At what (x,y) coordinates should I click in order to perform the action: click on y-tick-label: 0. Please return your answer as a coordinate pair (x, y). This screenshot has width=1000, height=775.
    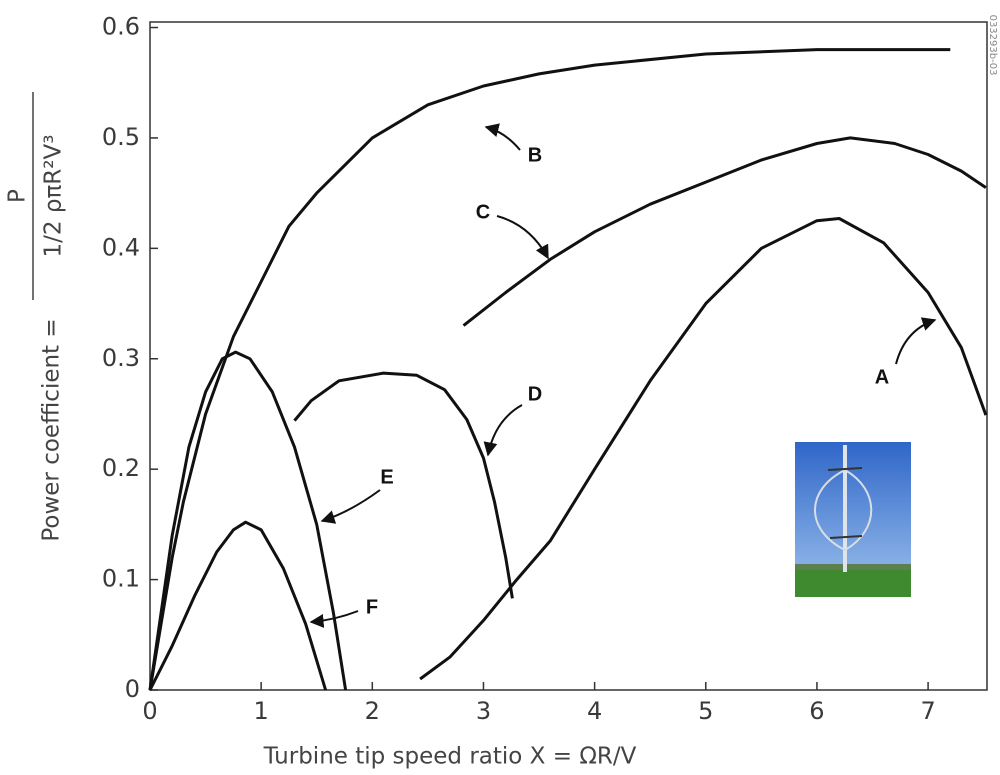
    Looking at the image, I should click on (132, 689).